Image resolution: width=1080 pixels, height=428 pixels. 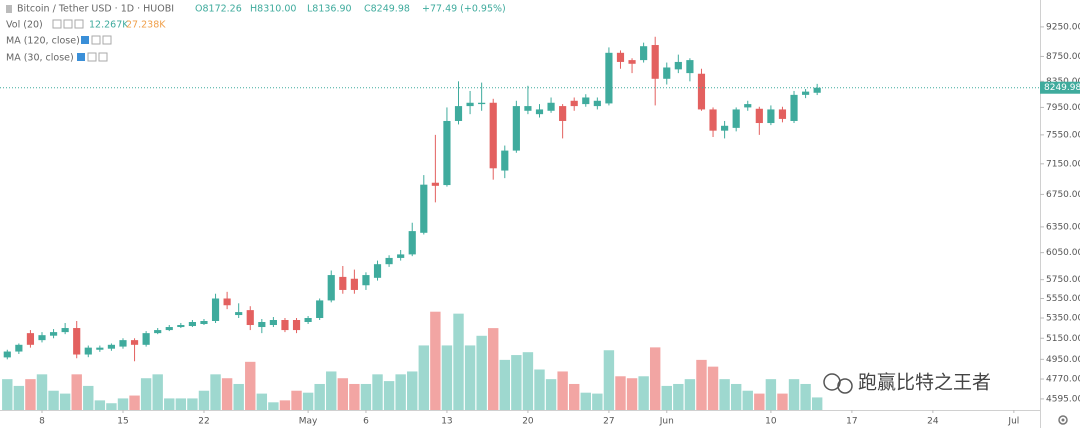 What do you see at coordinates (366, 422) in the screenshot?
I see `x-tick-label: 6` at bounding box center [366, 422].